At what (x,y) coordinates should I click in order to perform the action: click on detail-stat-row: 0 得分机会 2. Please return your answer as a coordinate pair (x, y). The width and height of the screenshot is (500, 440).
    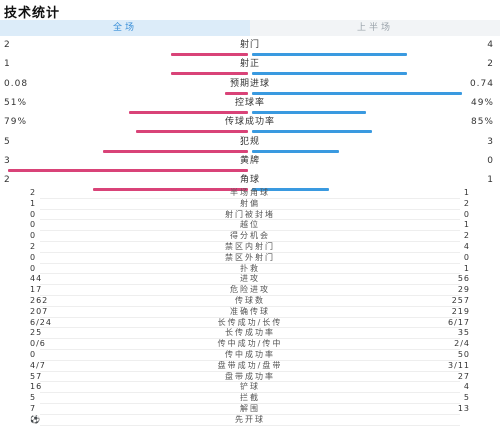
    Looking at the image, I should click on (250, 236).